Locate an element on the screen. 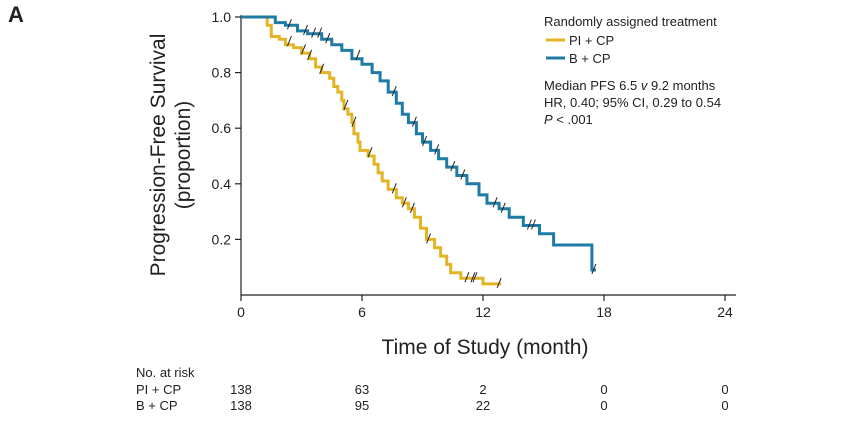 The height and width of the screenshot is (429, 845). x-tick-label: 24 is located at coordinates (725, 312).